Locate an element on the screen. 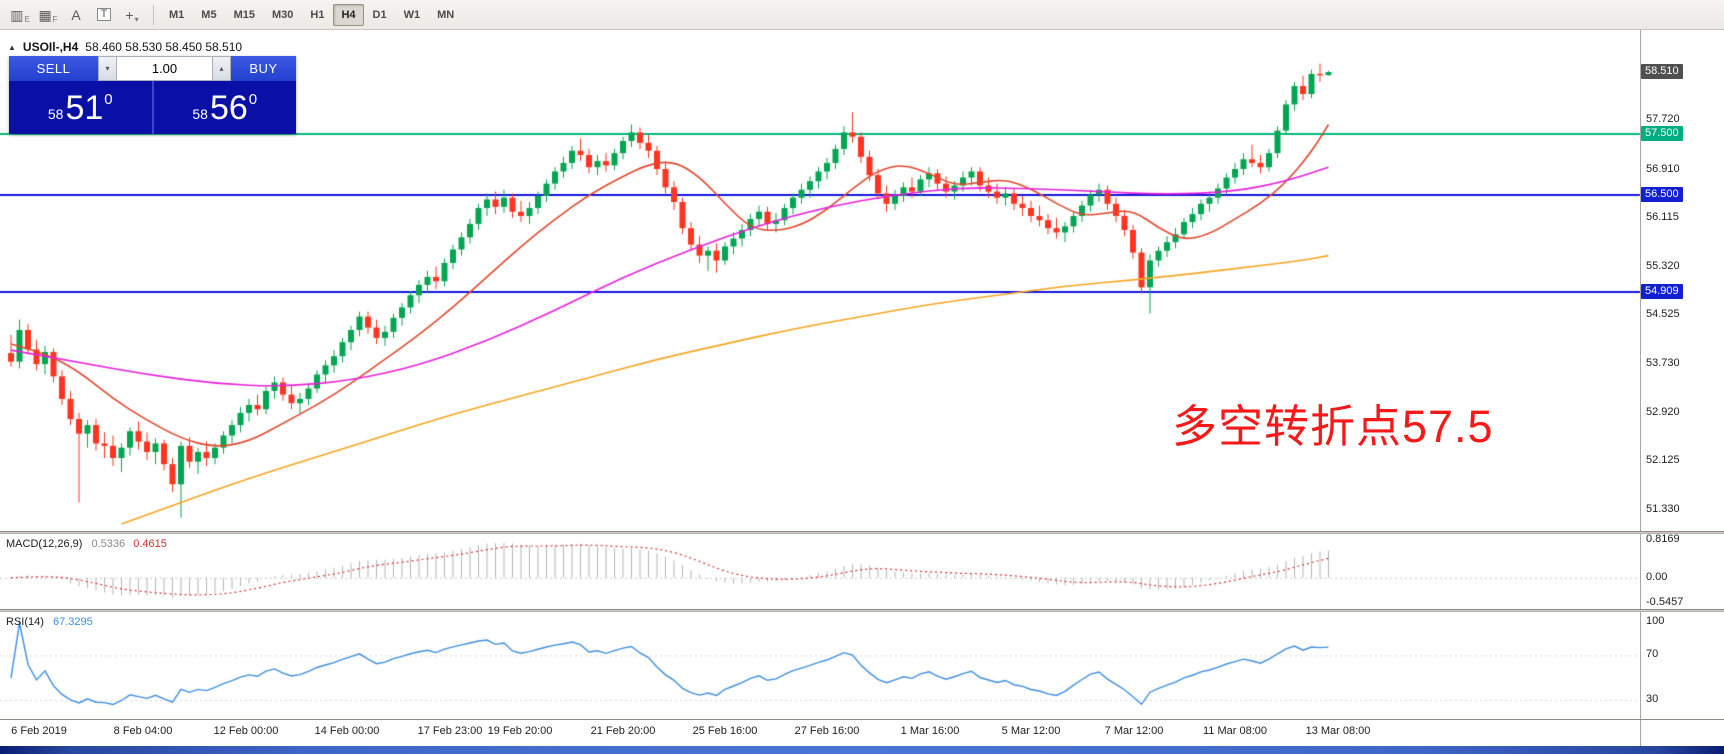 Image resolution: width=1724 pixels, height=754 pixels. macd-name: MACD(12,26,9) is located at coordinates (44, 544).